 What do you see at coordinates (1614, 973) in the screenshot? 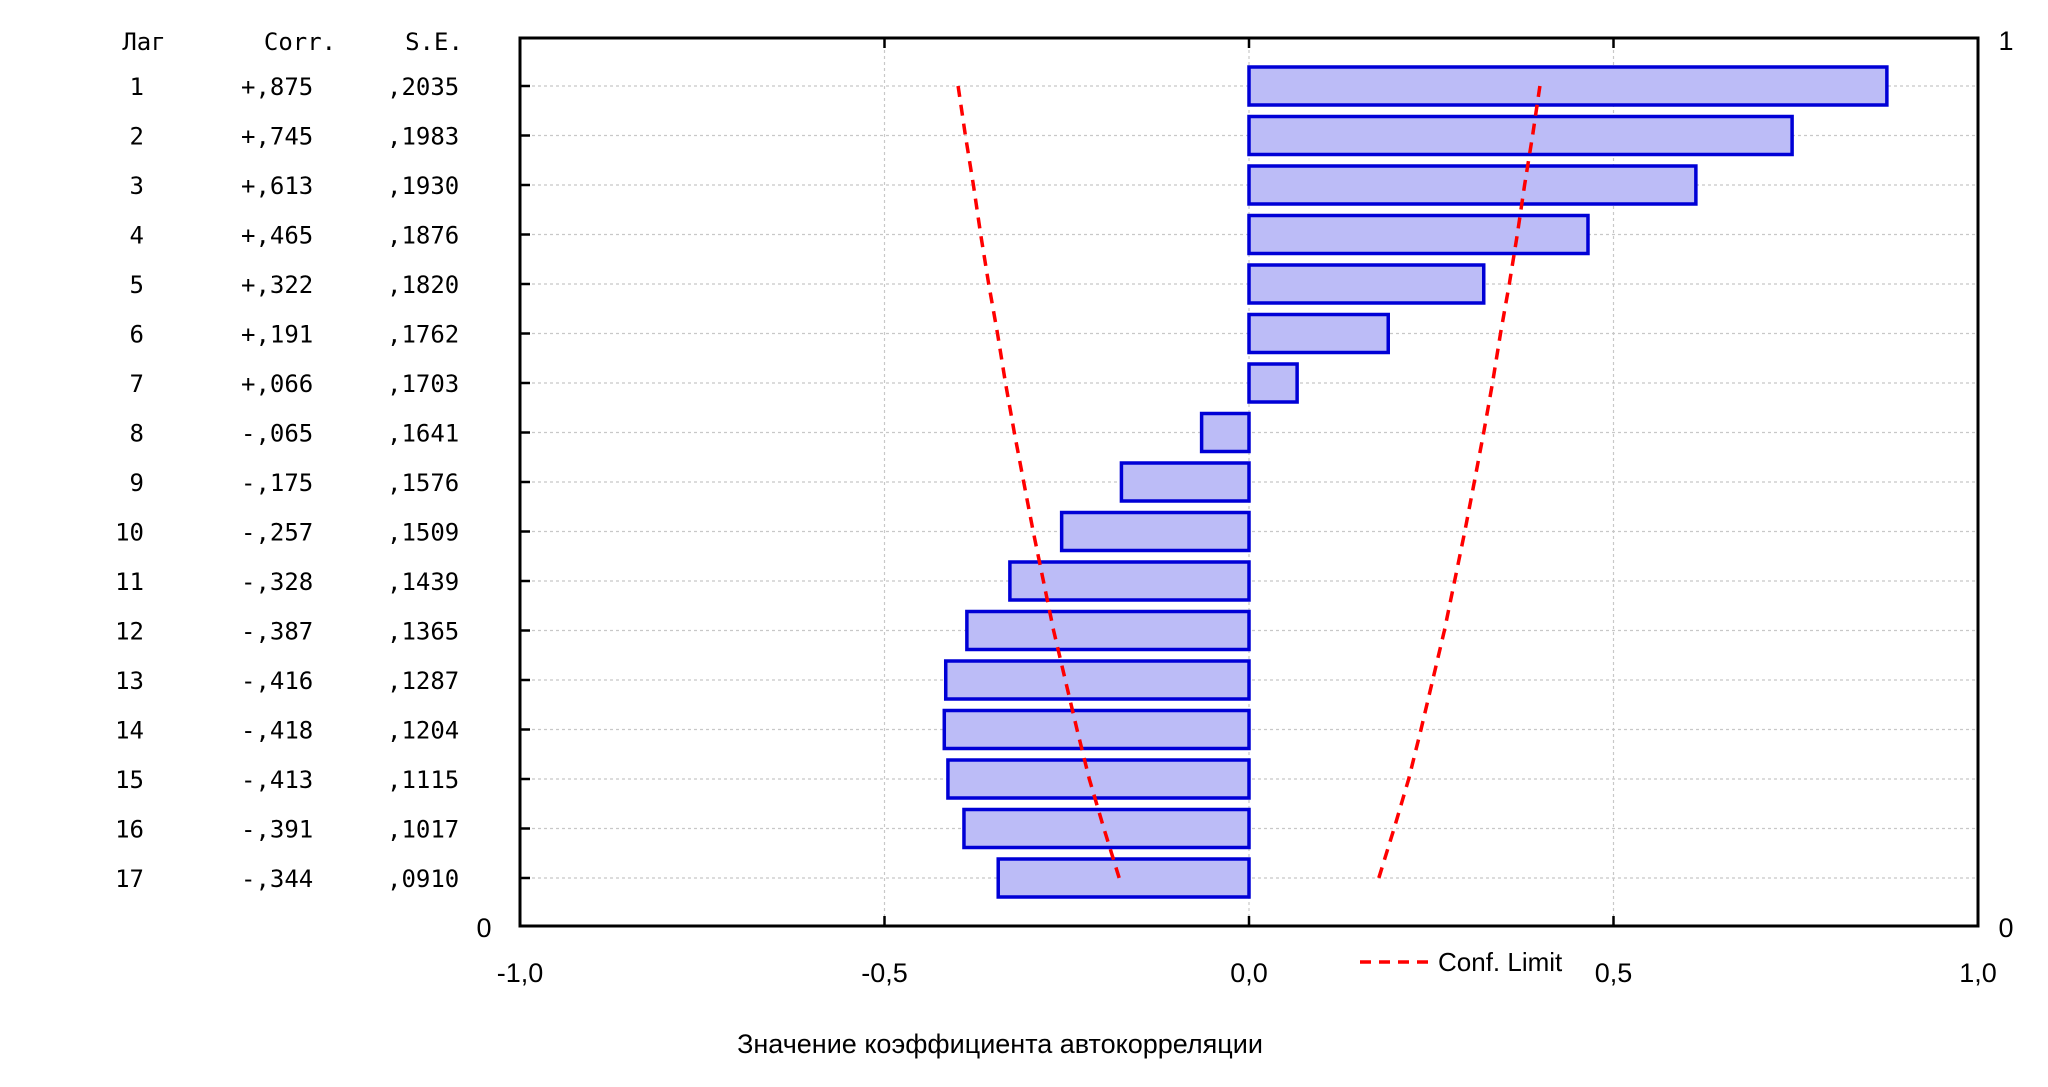
I see `x-tick-label: 0,5` at bounding box center [1614, 973].